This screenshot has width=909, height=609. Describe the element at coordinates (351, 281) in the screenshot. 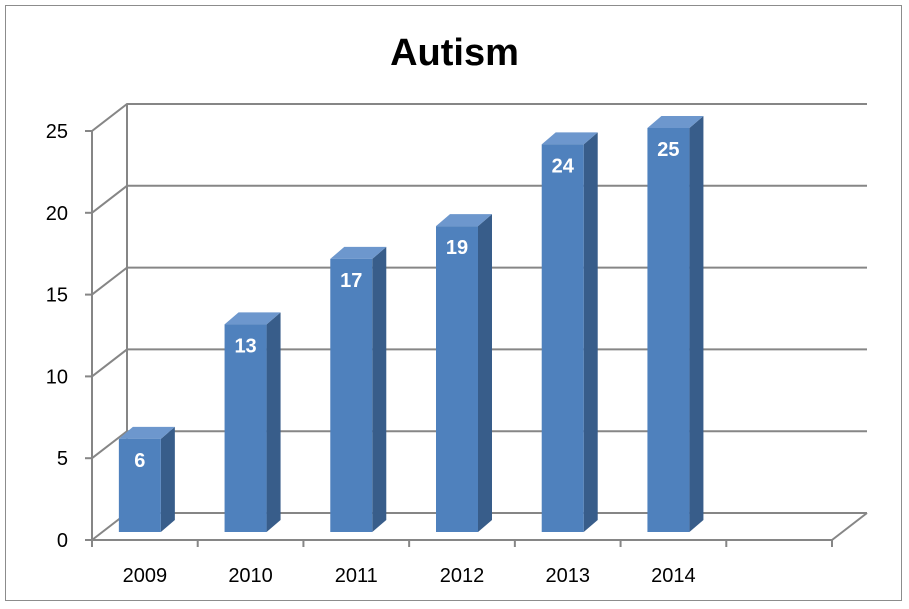

I see `data-label: 17` at that location.